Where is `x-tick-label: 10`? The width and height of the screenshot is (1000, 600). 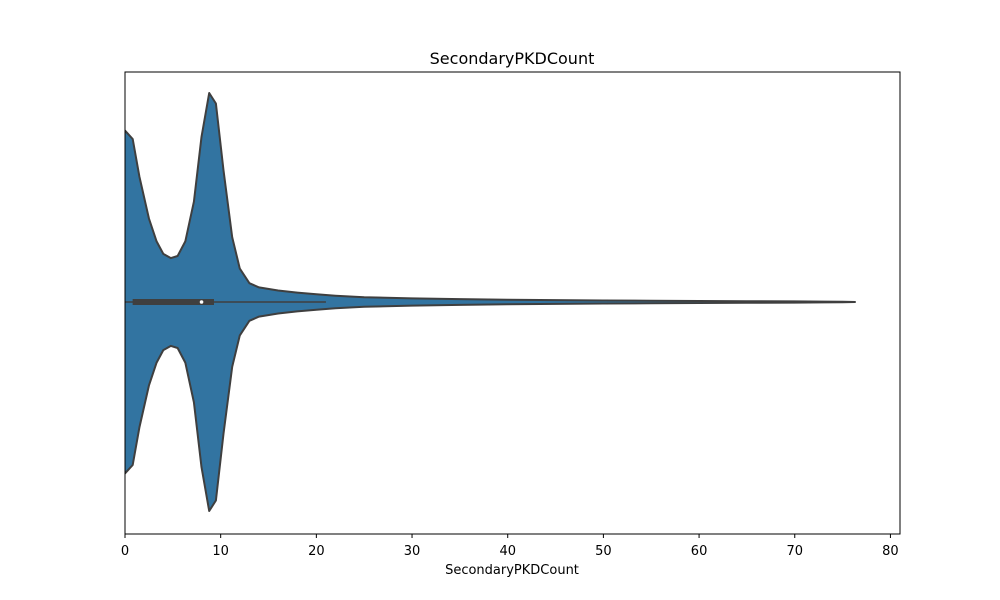 x-tick-label: 10 is located at coordinates (220, 551).